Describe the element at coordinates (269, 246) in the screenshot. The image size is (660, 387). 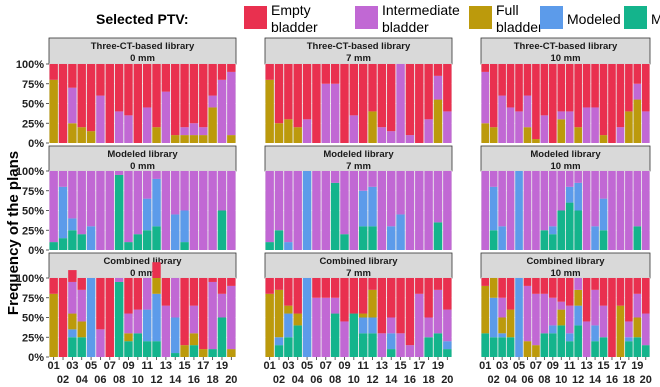
I see `bar-01-modeled2` at that location.